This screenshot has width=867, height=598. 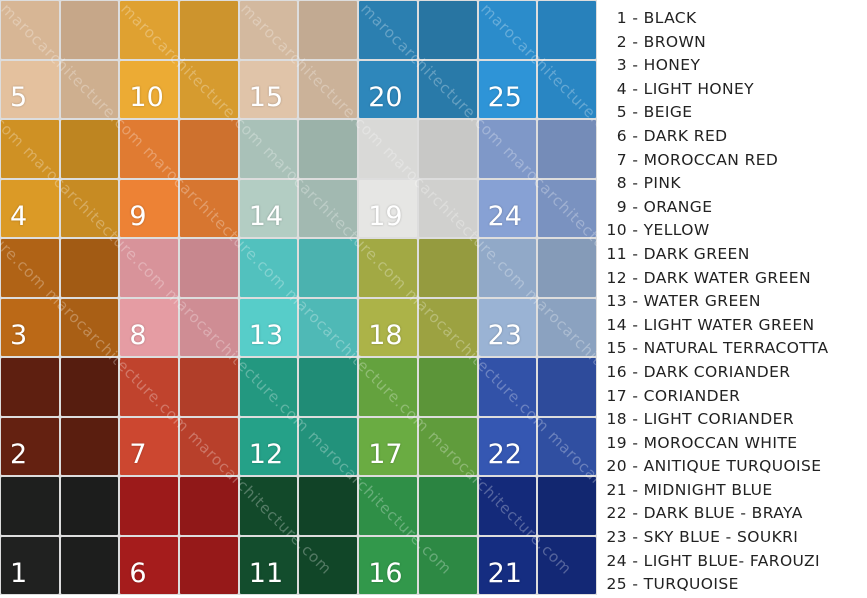 What do you see at coordinates (266, 97) in the screenshot?
I see `swatch-number: 15` at bounding box center [266, 97].